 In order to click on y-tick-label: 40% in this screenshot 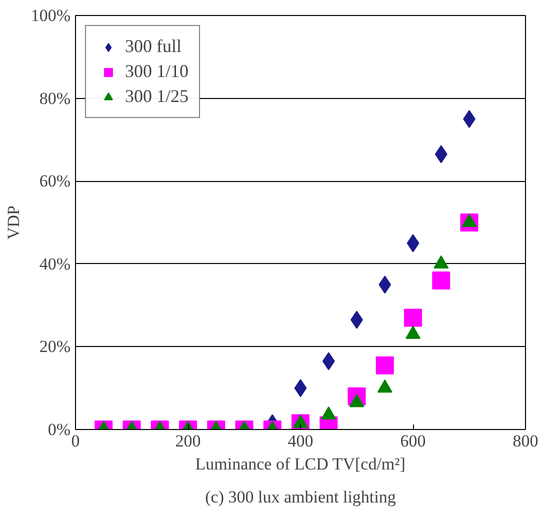, I will do `click(55, 264)`.